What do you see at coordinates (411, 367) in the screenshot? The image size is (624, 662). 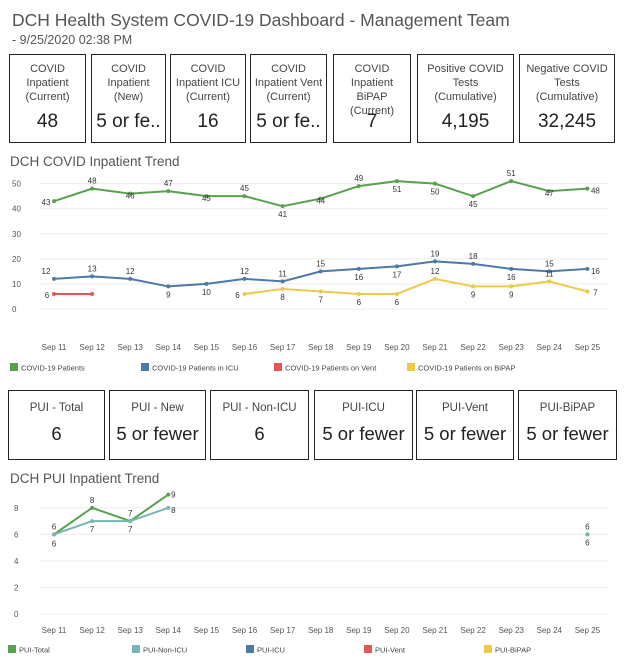 I see `legend-swatch-covid-19-patients-on-bipap` at bounding box center [411, 367].